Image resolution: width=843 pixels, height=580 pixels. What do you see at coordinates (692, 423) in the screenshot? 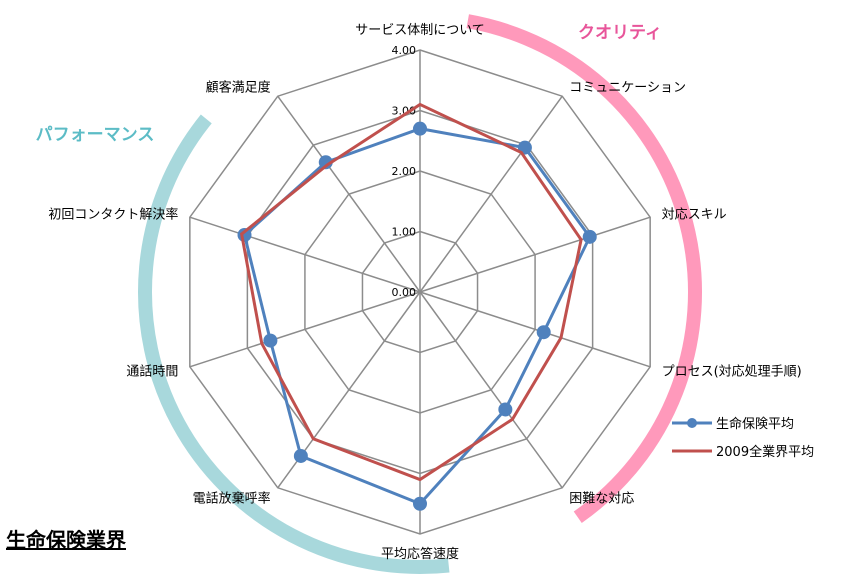
I see `legend-marker` at bounding box center [692, 423].